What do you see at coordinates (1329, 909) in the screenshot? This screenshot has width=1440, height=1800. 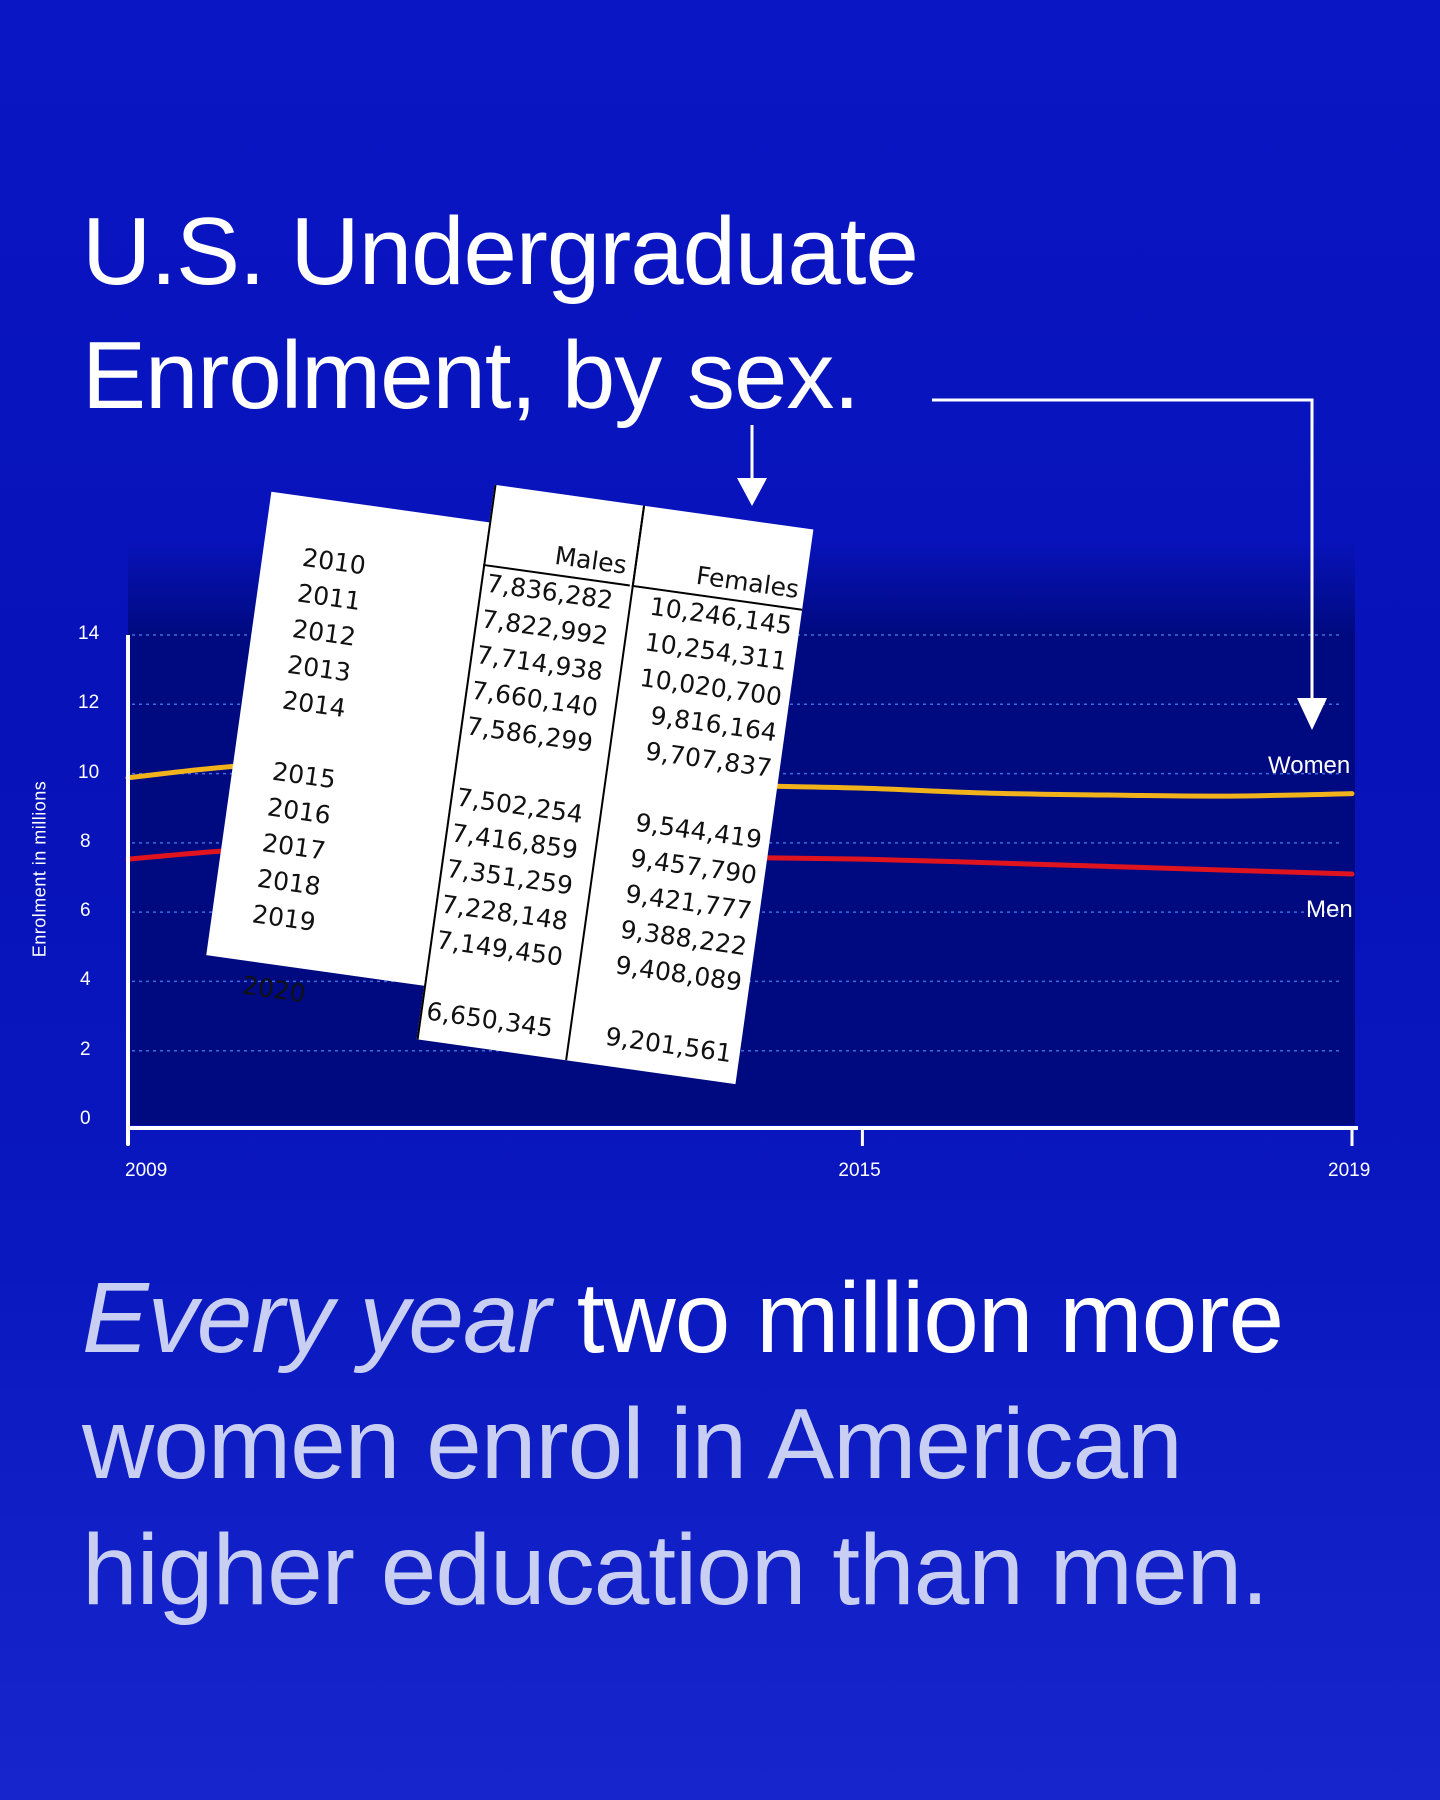 I see `series-label-men: Men` at bounding box center [1329, 909].